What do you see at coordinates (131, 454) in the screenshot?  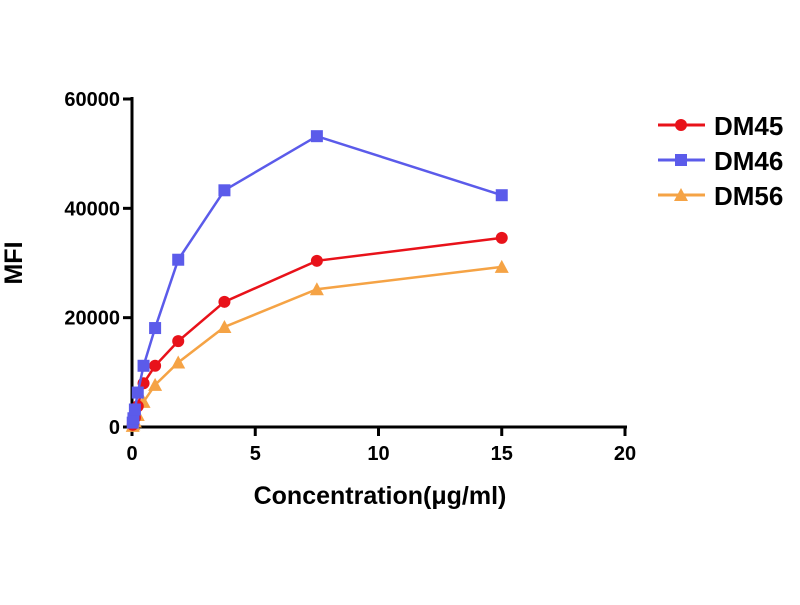 I see `x-tick-label: 0` at bounding box center [131, 454].